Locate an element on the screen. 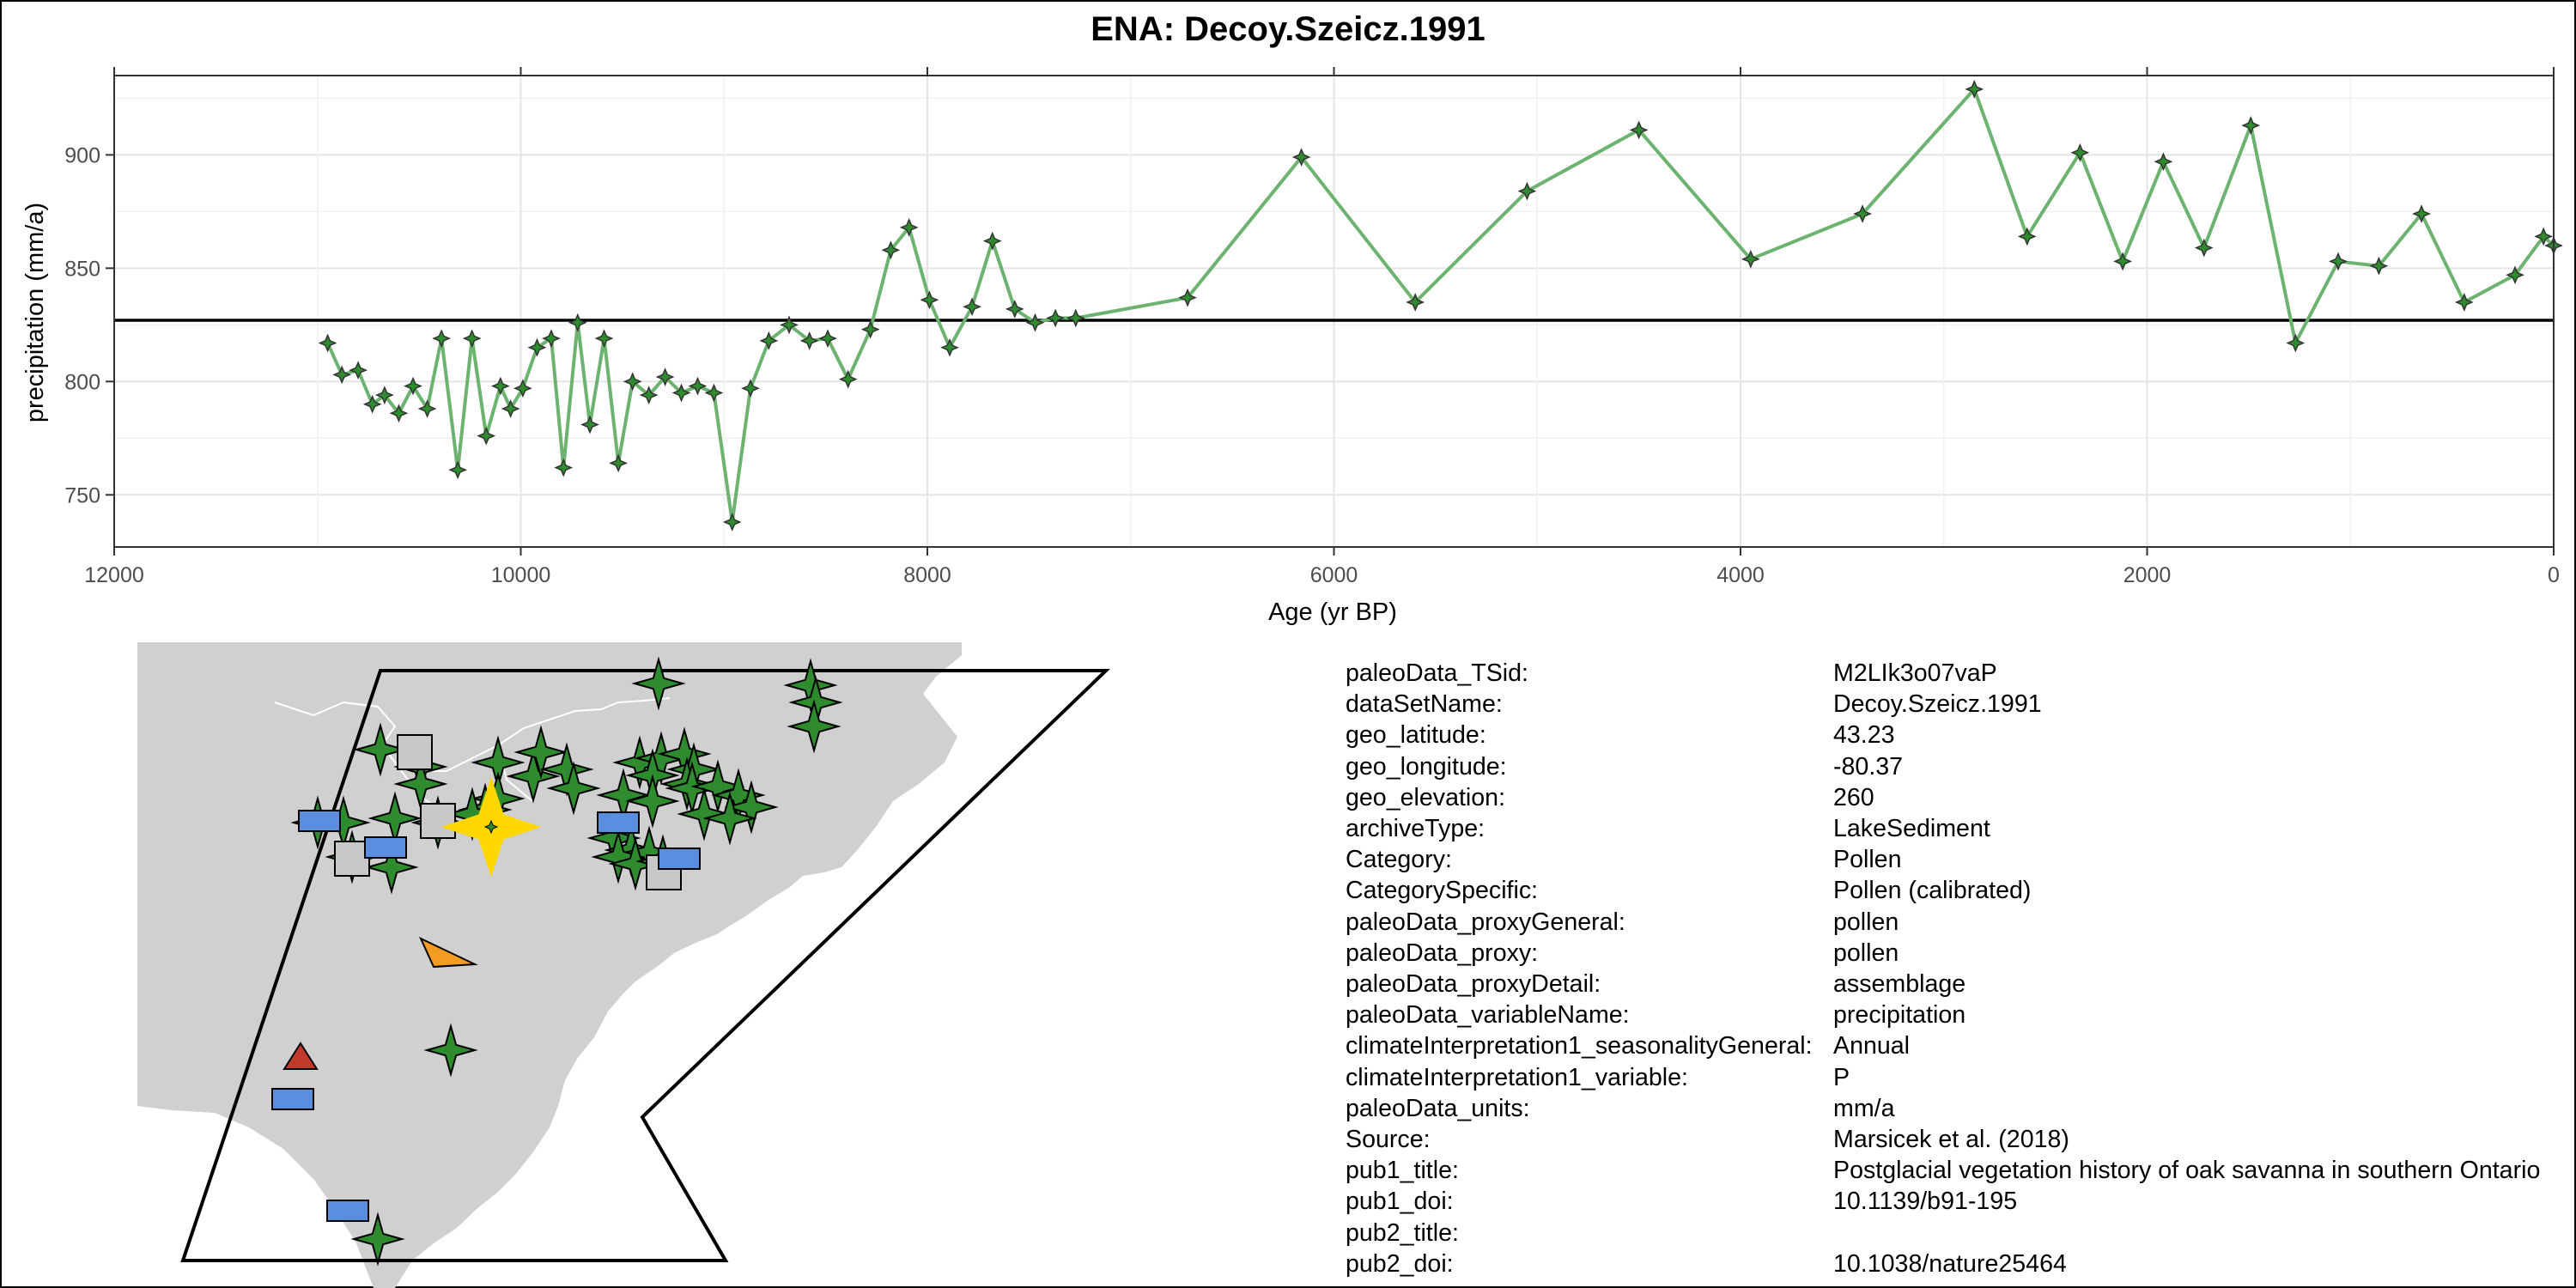  metadata-row: geo_elevation: 260 is located at coordinates (1943, 797).